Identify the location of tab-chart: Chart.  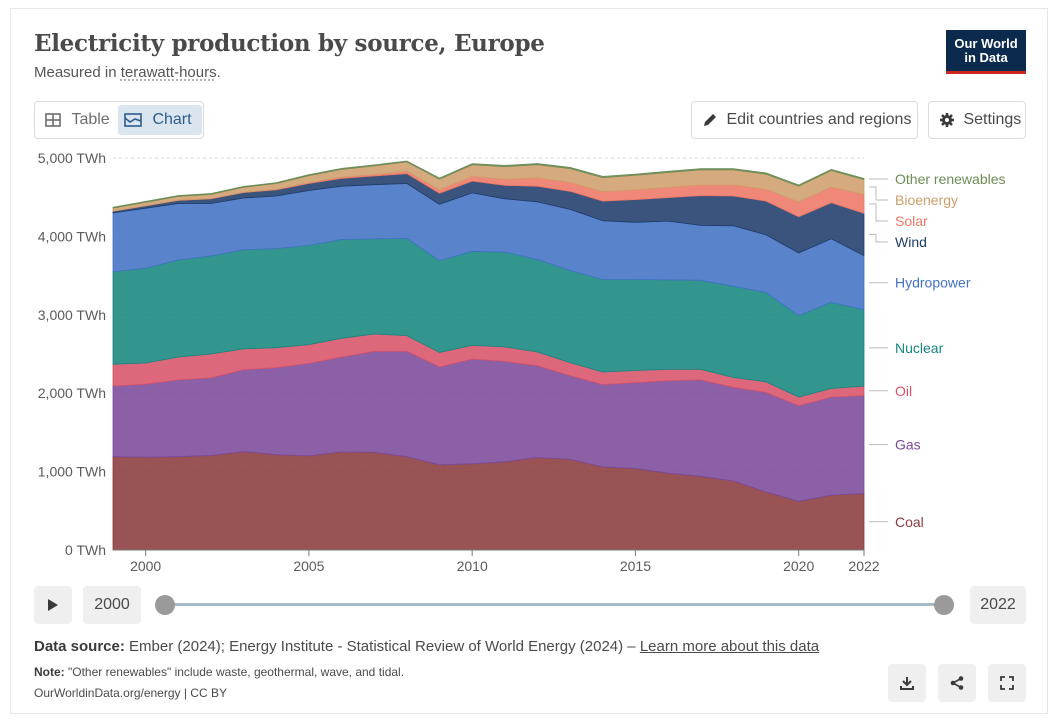
(160, 120).